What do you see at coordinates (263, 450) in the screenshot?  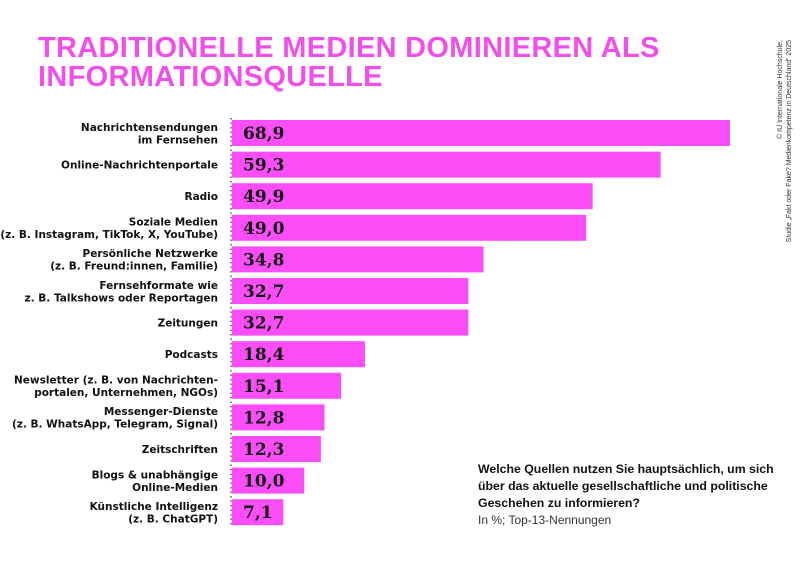 I see `value-label: 12,3` at bounding box center [263, 450].